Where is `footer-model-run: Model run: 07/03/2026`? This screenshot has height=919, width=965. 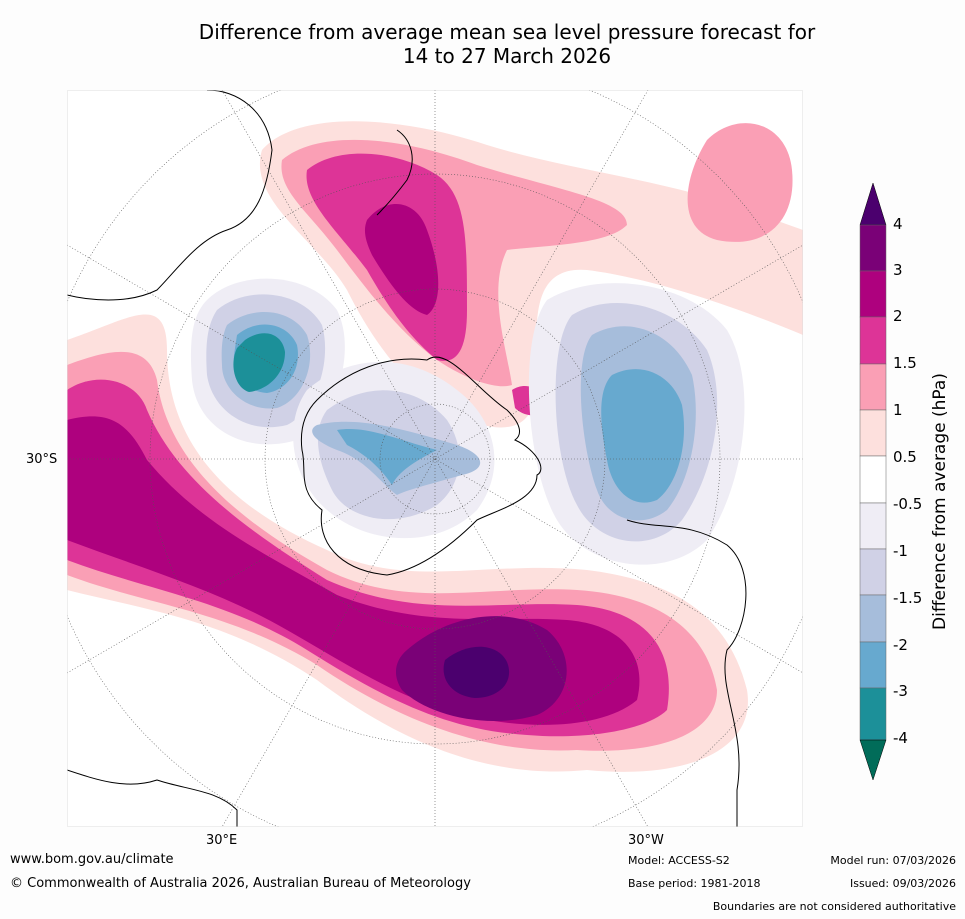
footer-model-run: Model run: 07/03/2026 is located at coordinates (893, 860).